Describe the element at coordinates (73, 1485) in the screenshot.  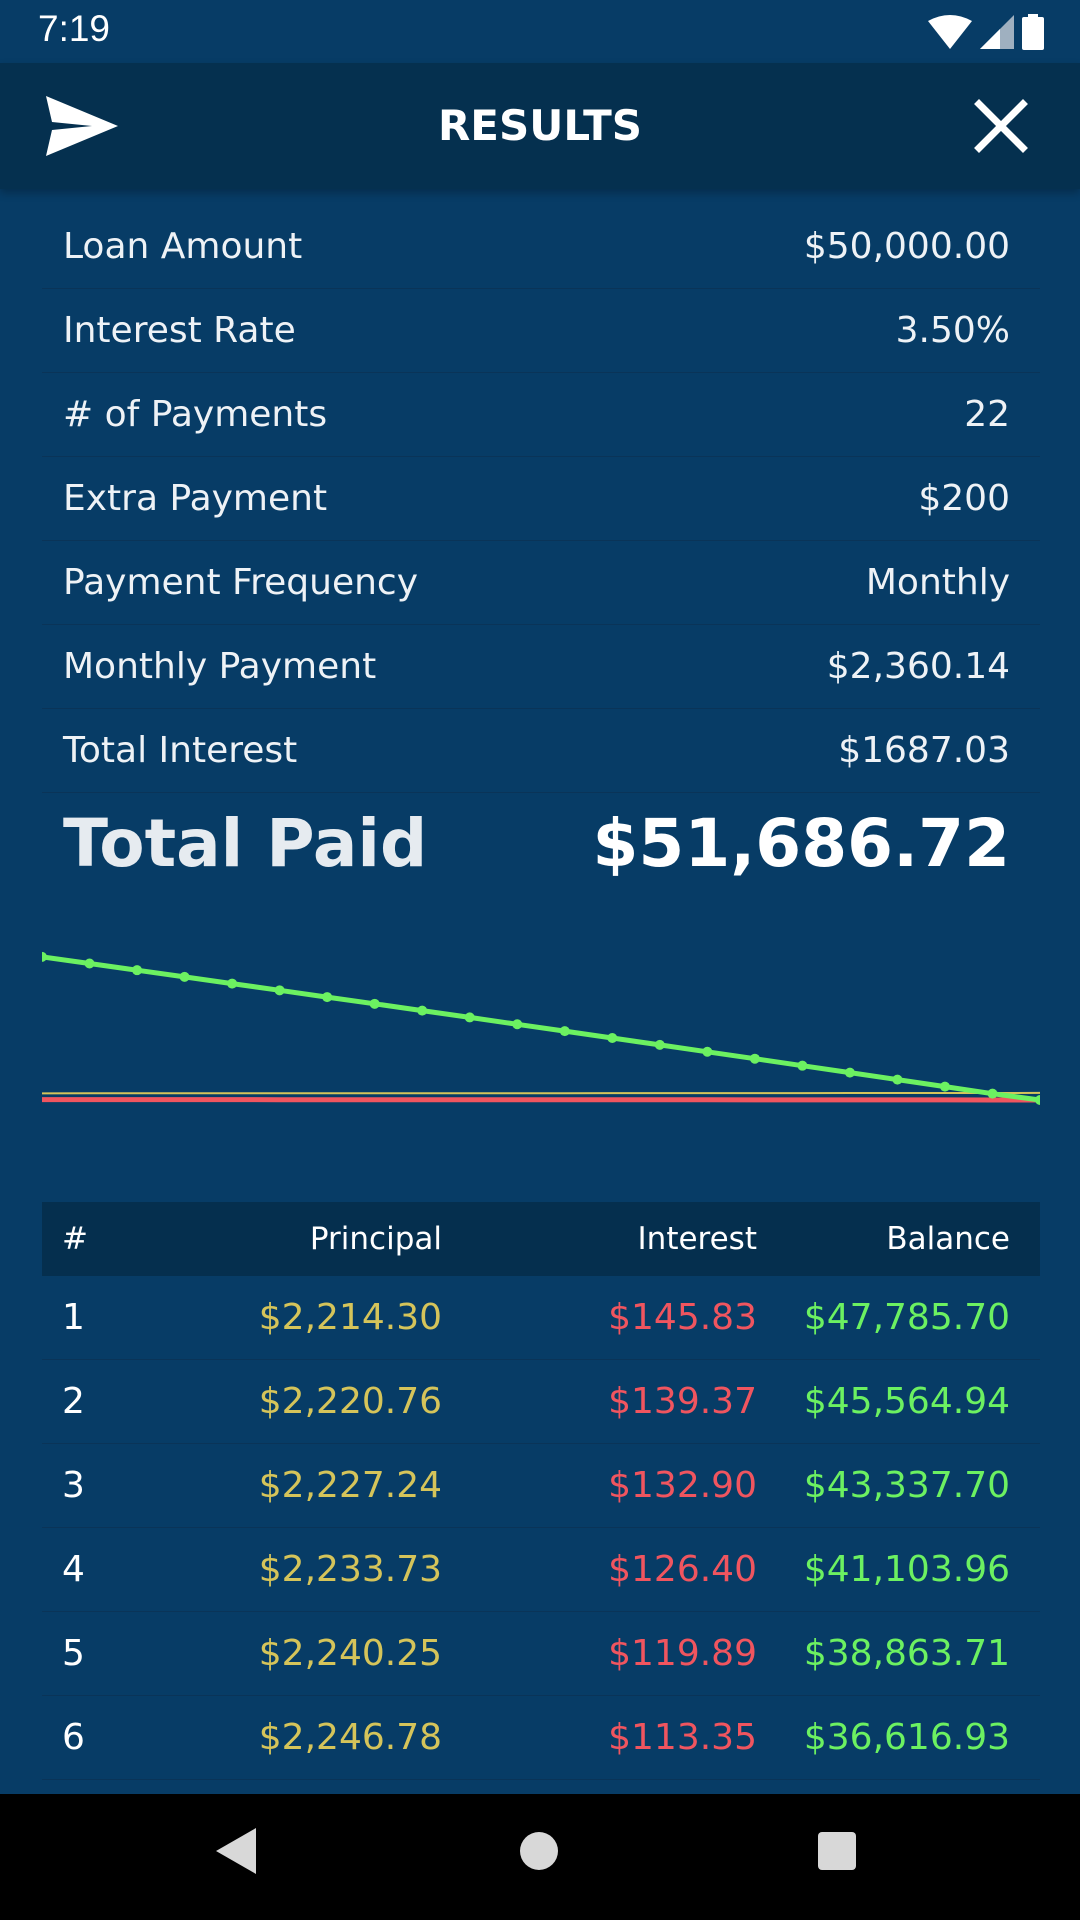
I see `row-num: 3` at that location.